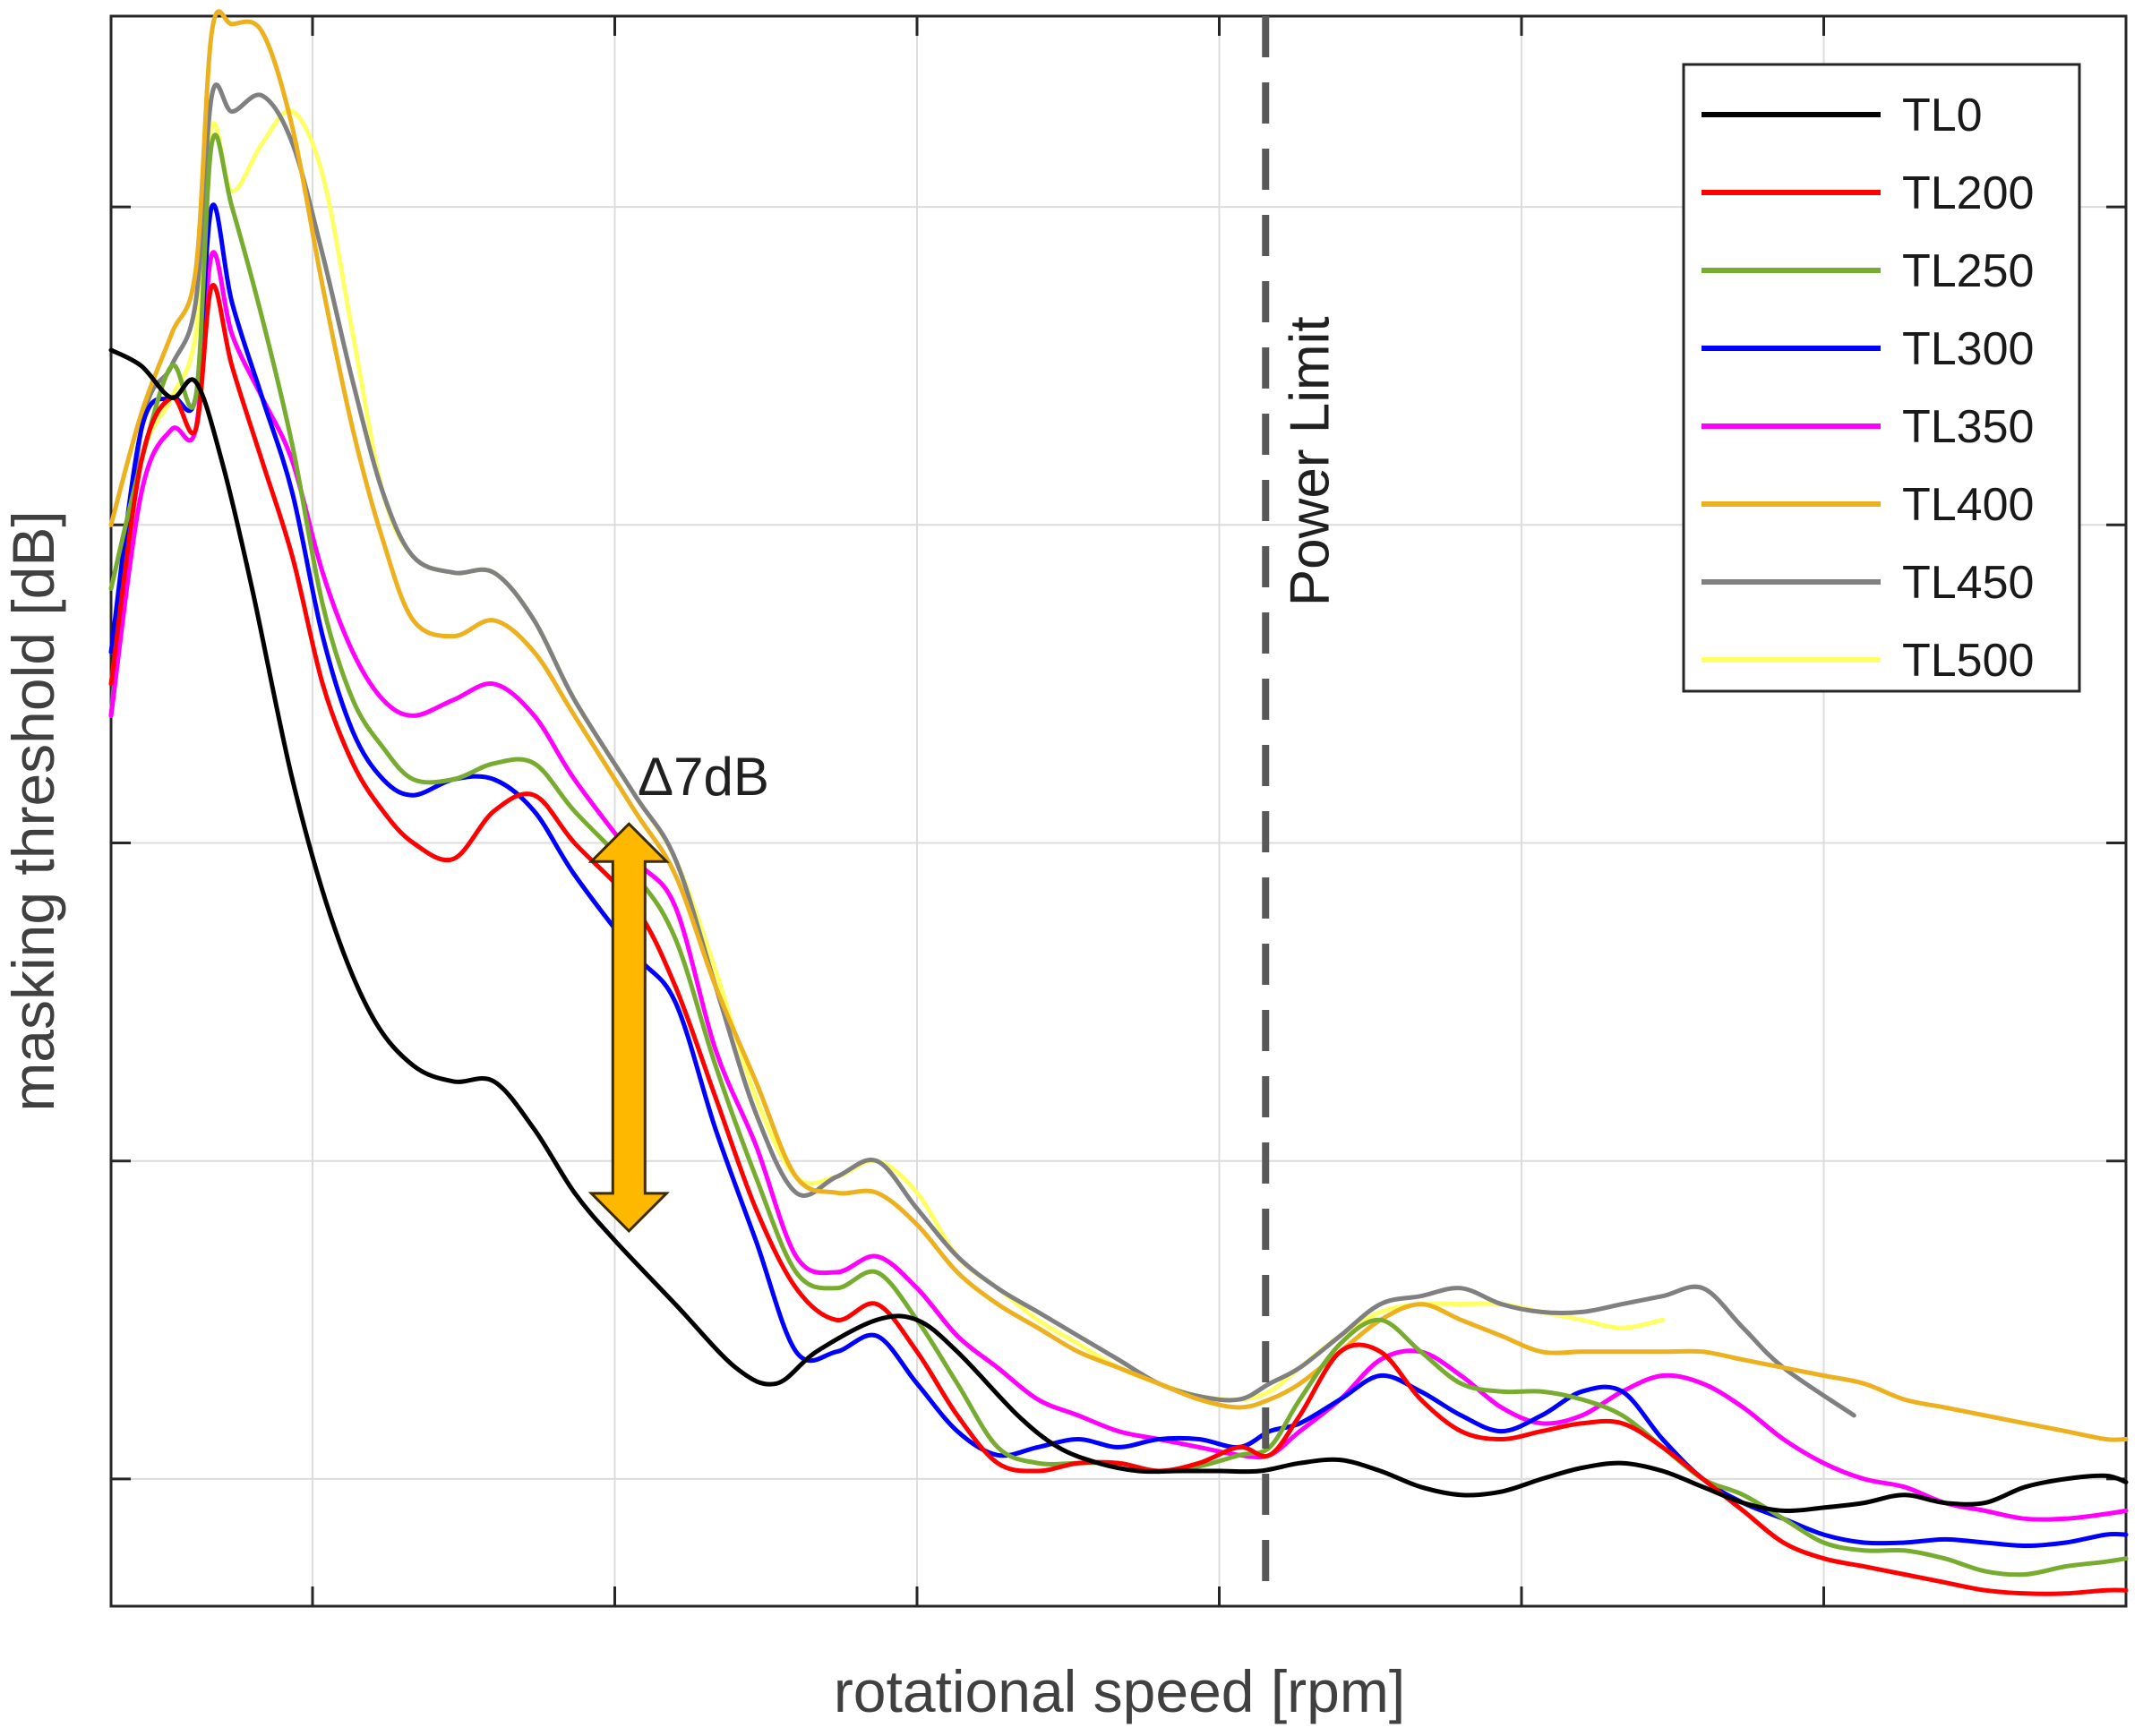 The width and height of the screenshot is (2143, 1736). Describe the element at coordinates (1968, 349) in the screenshot. I see `legend-label-tl300: TL300` at that location.